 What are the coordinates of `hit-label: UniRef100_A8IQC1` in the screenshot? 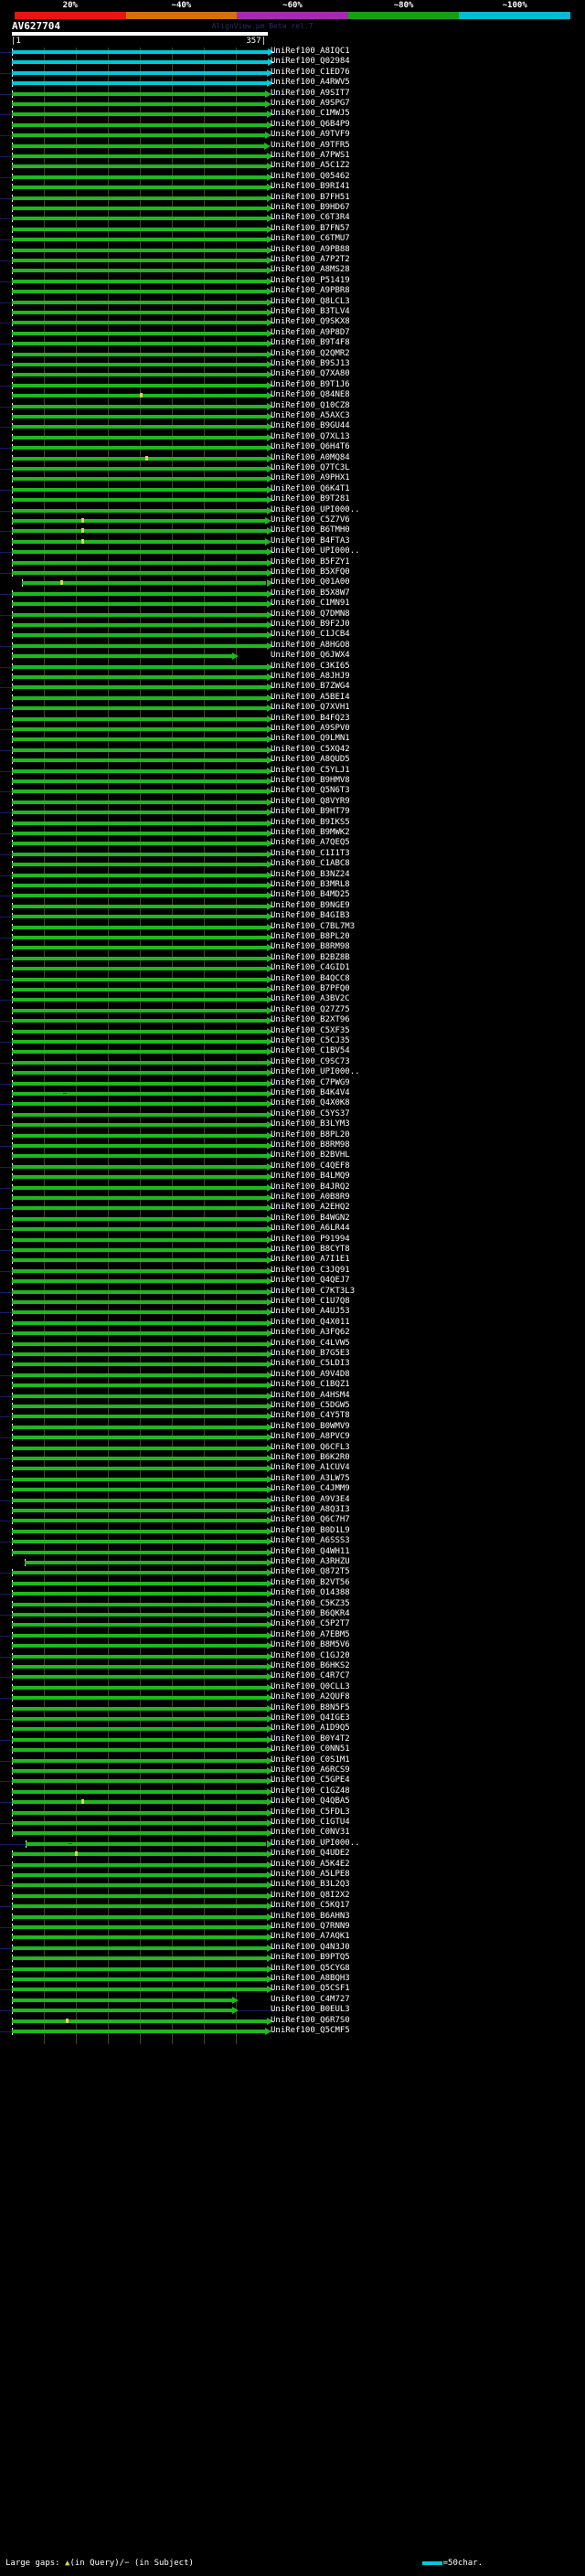 It's located at (311, 51).